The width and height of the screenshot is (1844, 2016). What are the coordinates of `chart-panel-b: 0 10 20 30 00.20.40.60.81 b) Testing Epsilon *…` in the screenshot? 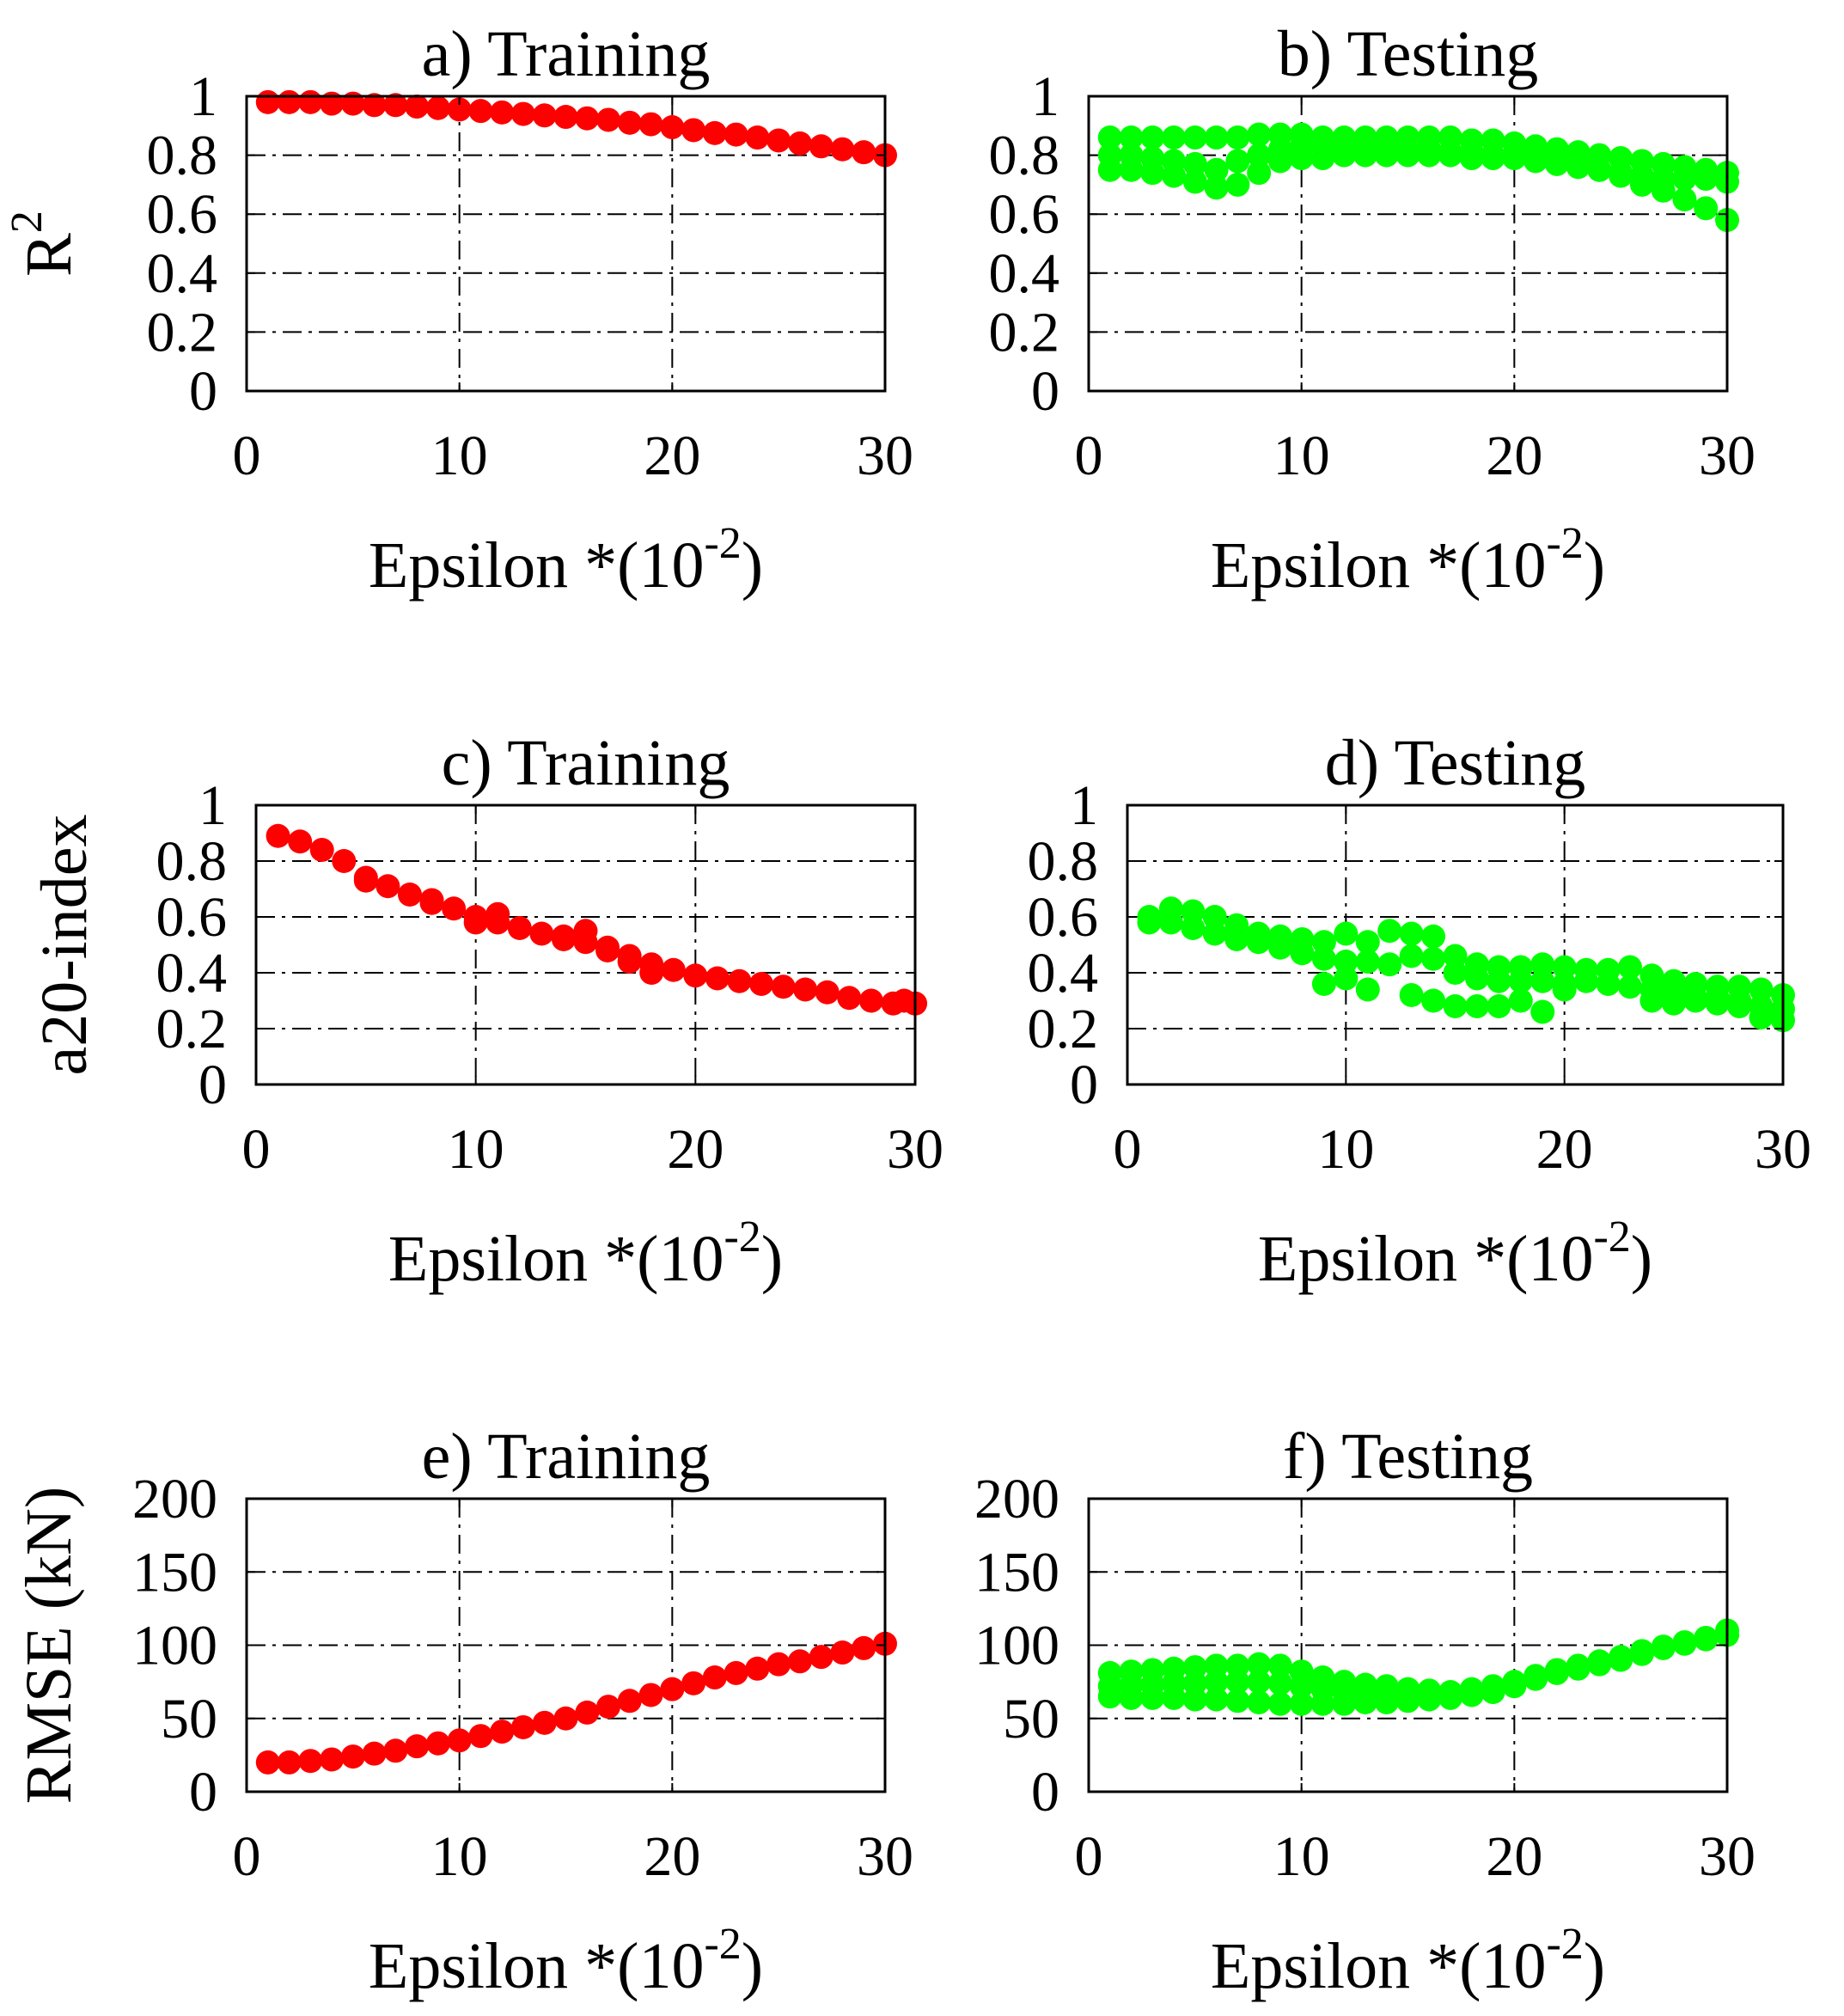 It's located at (1372, 310).